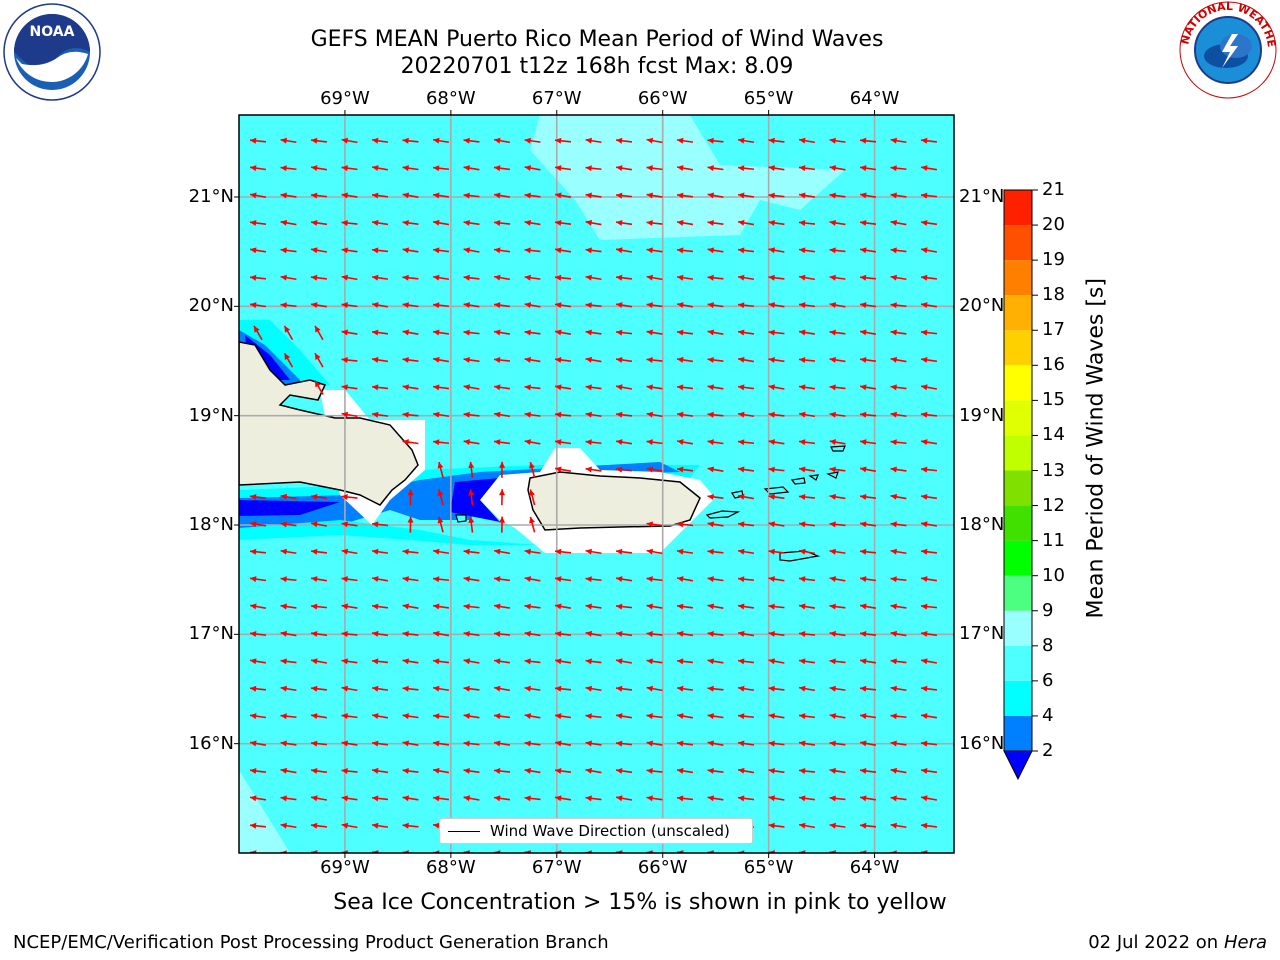 This screenshot has height=960, width=1280. What do you see at coordinates (345, 98) in the screenshot?
I see `lon-tick-top: 69°W` at bounding box center [345, 98].